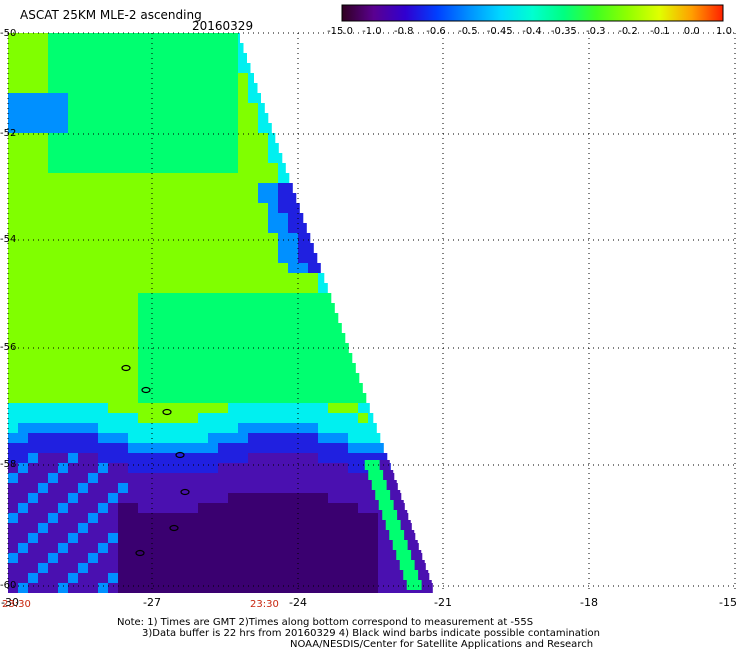  I want to click on colorbar-label: 0.0, so click(691, 31).